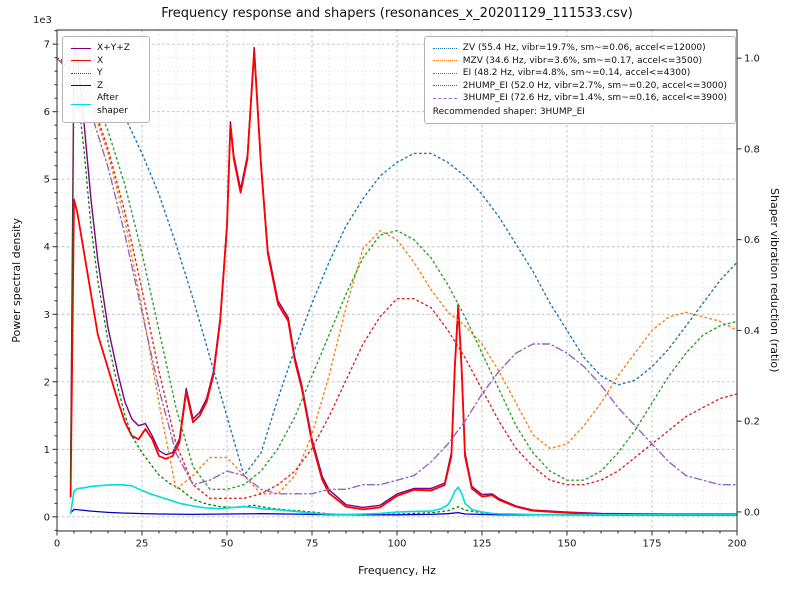 The image size is (800, 600). What do you see at coordinates (508, 111) in the screenshot?
I see `recommended-shaper-note: Recommended shaper: 3HUMP_EI` at bounding box center [508, 111].